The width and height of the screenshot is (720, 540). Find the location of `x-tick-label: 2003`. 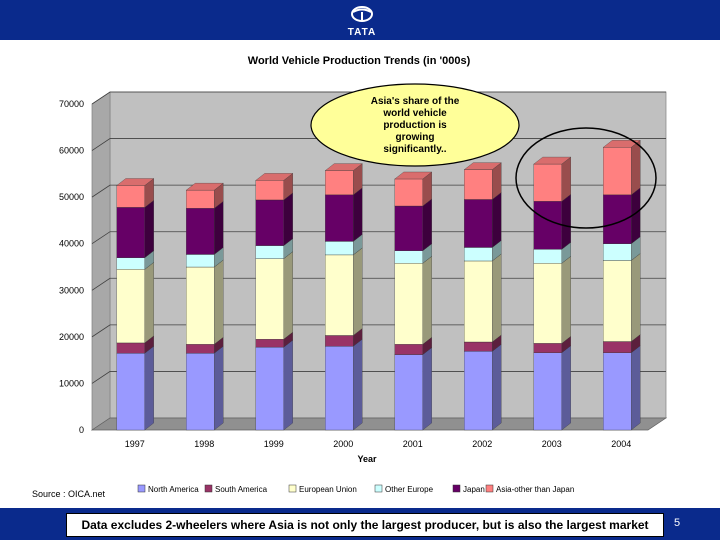

x-tick-label: 2003 is located at coordinates (552, 444).